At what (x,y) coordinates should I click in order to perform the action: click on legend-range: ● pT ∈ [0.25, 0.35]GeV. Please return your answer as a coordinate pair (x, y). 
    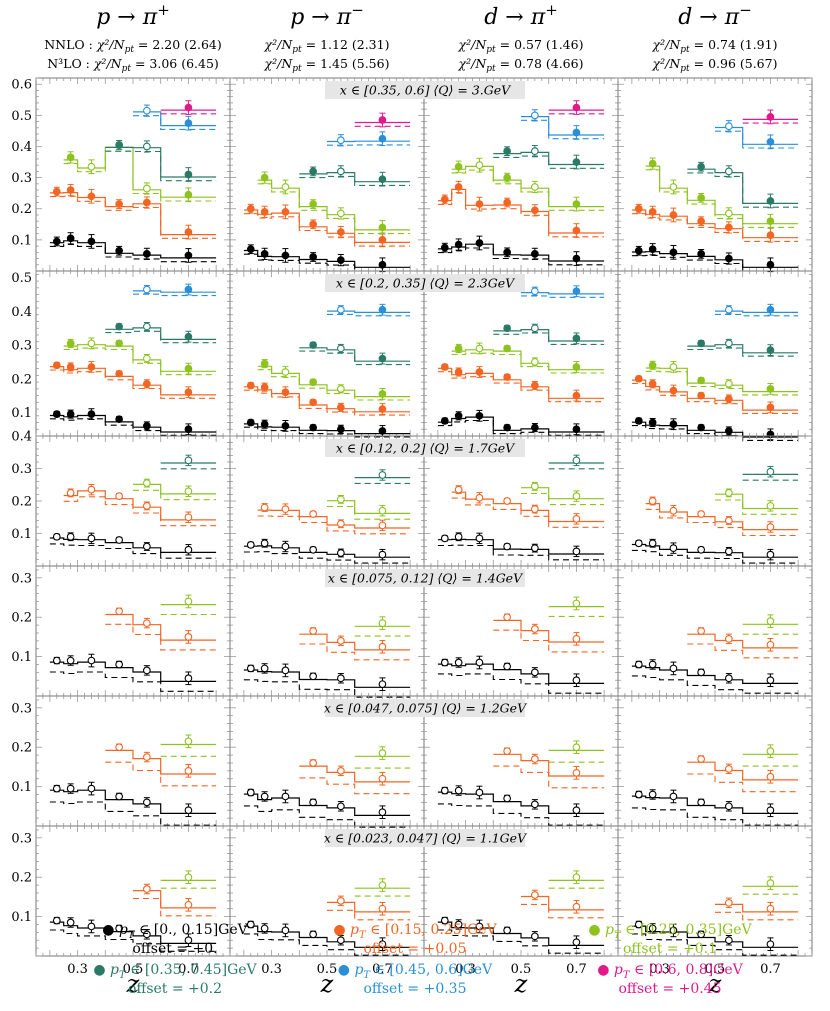
    Looking at the image, I should click on (670, 931).